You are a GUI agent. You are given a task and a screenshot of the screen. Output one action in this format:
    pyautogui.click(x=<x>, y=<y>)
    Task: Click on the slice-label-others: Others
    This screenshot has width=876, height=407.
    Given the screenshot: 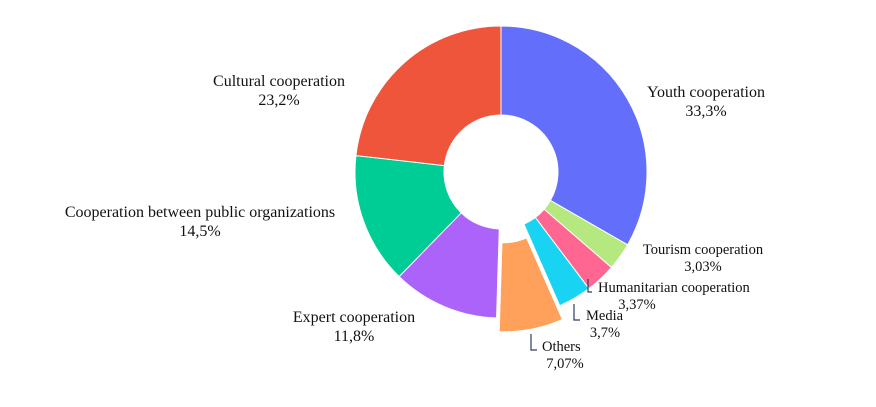 What is the action you would take?
    pyautogui.click(x=561, y=347)
    